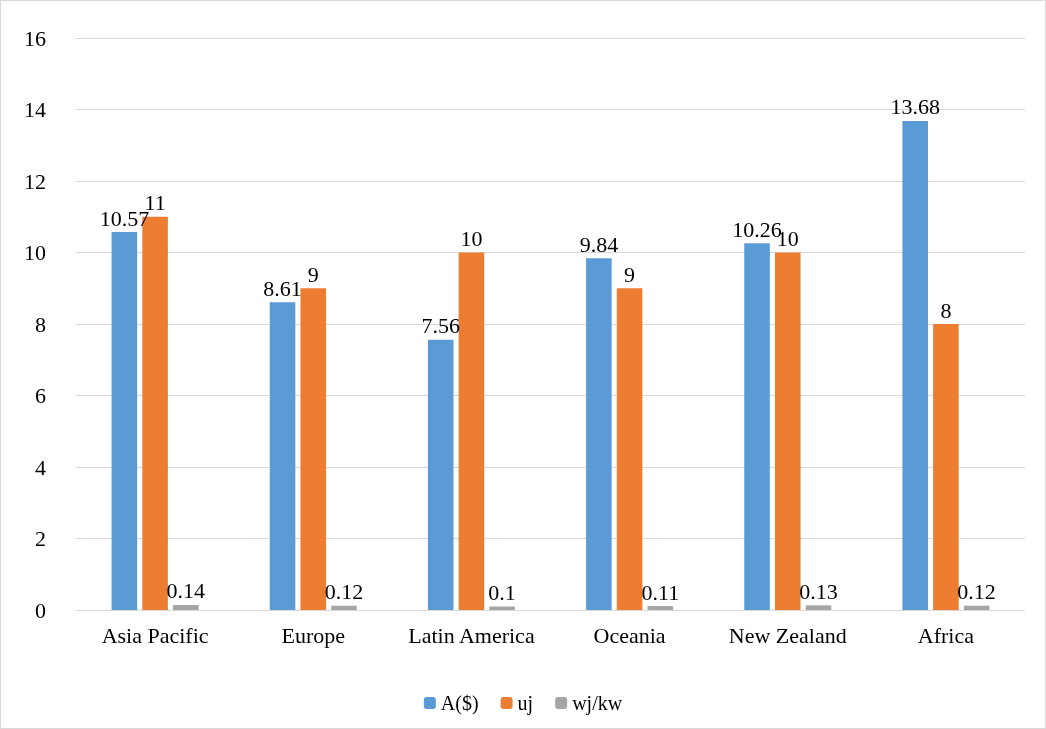 The height and width of the screenshot is (729, 1046). What do you see at coordinates (35, 109) in the screenshot?
I see `y-tick-label: 14` at bounding box center [35, 109].